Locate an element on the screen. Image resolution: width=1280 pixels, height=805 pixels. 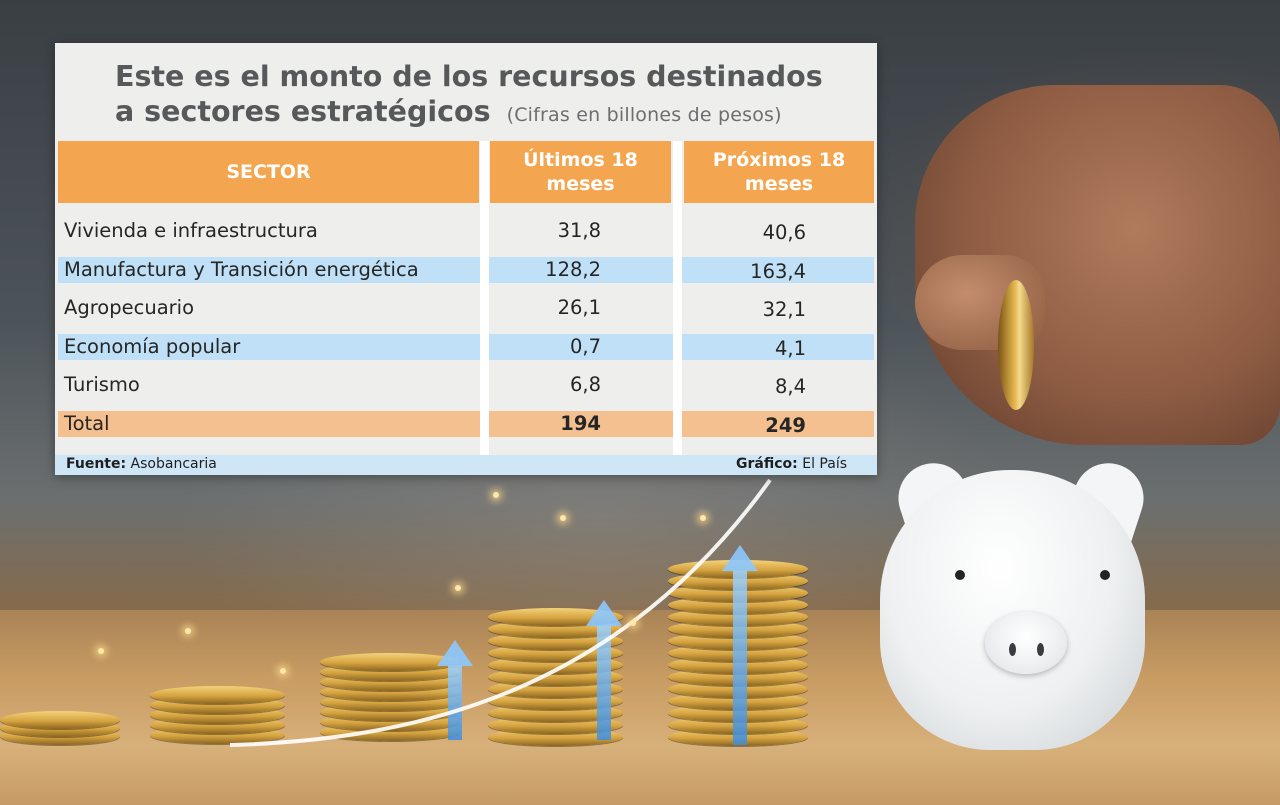
source-value: Asobancaria is located at coordinates (173, 464).